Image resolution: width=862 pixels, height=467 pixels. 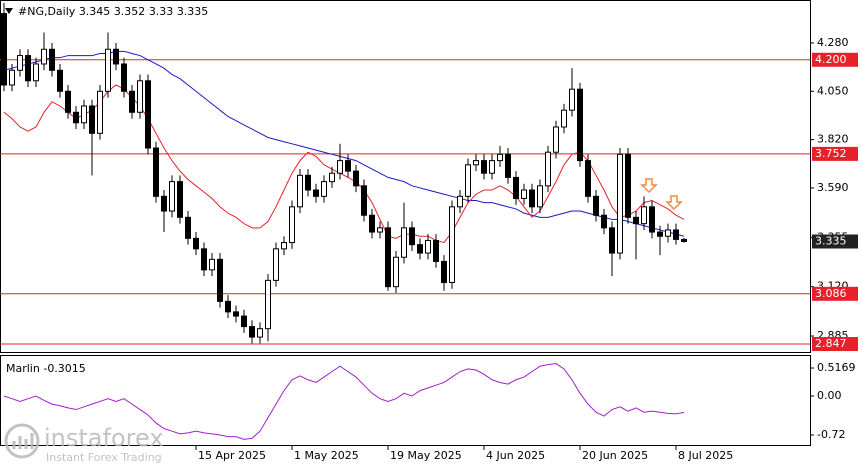 What do you see at coordinates (113, 11) in the screenshot?
I see `header: #NG,Daily 3.345 3.352 3.33 3.335` at bounding box center [113, 11].